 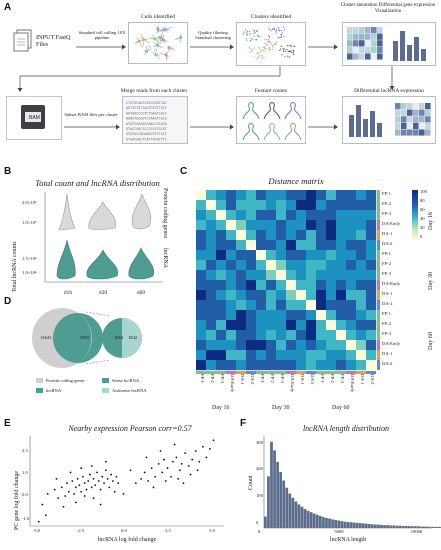 I want to click on xcat-d16: d16, so click(x=68, y=293).